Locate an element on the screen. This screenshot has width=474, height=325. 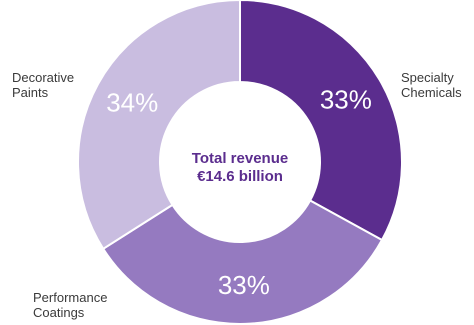
center-label-total: €14.6 billion is located at coordinates (240, 176).